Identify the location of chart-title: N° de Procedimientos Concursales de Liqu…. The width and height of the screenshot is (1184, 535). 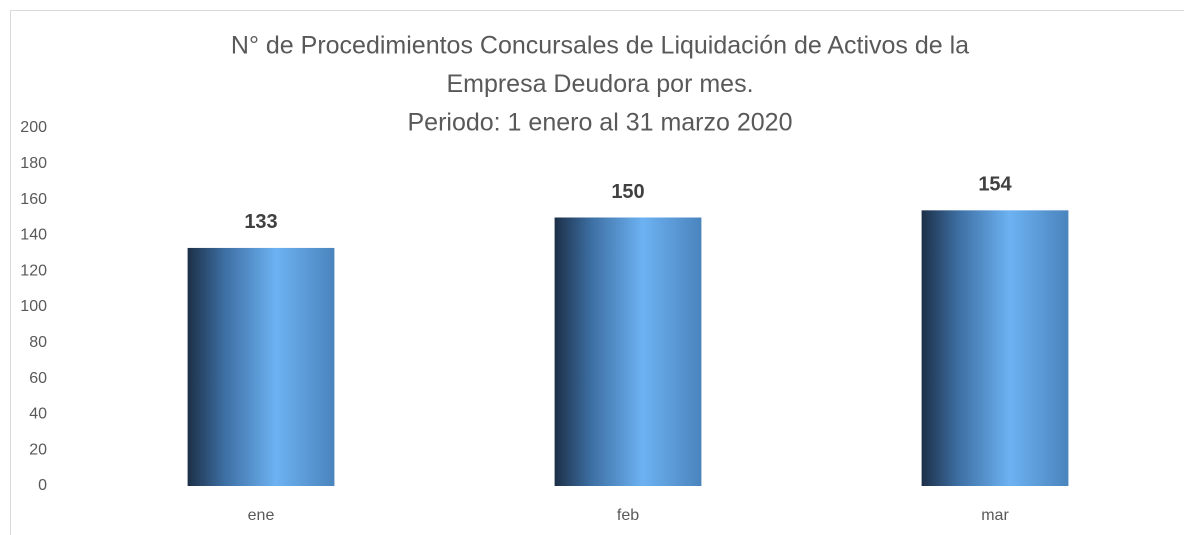
(600, 46).